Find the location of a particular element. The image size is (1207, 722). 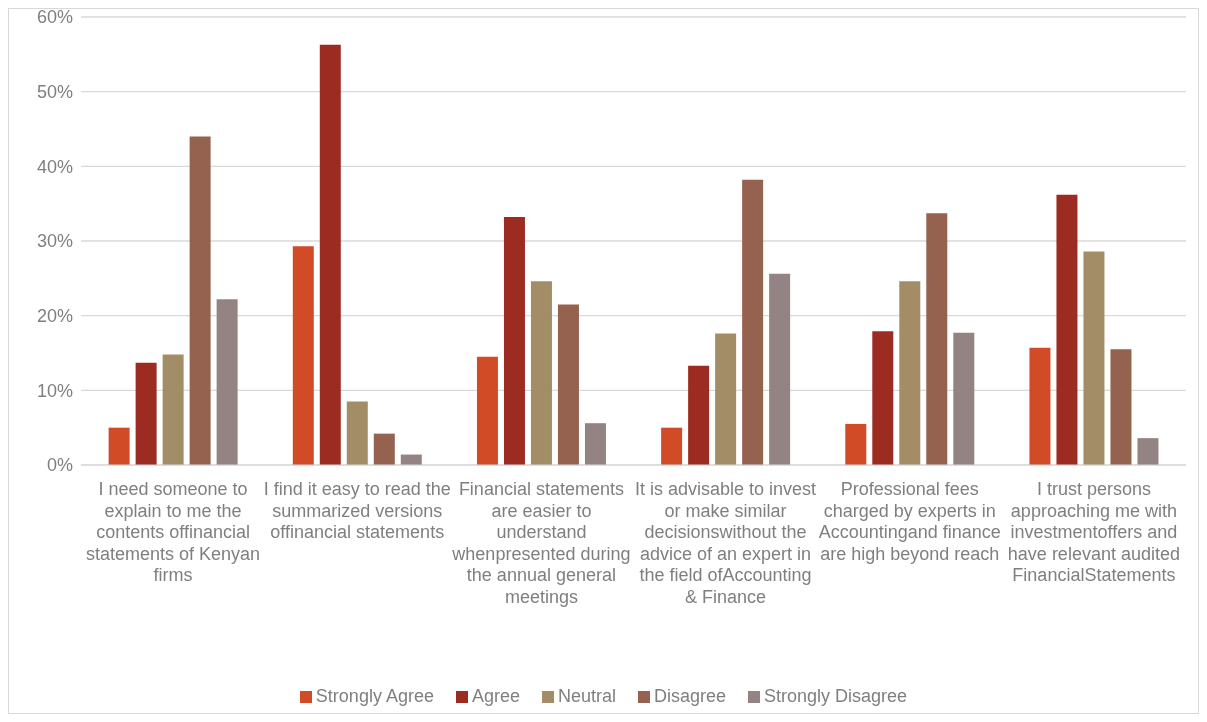

x-tick-label: Professional fees charged by experts in Accountingand finance are high beyond reach is located at coordinates (909, 521).